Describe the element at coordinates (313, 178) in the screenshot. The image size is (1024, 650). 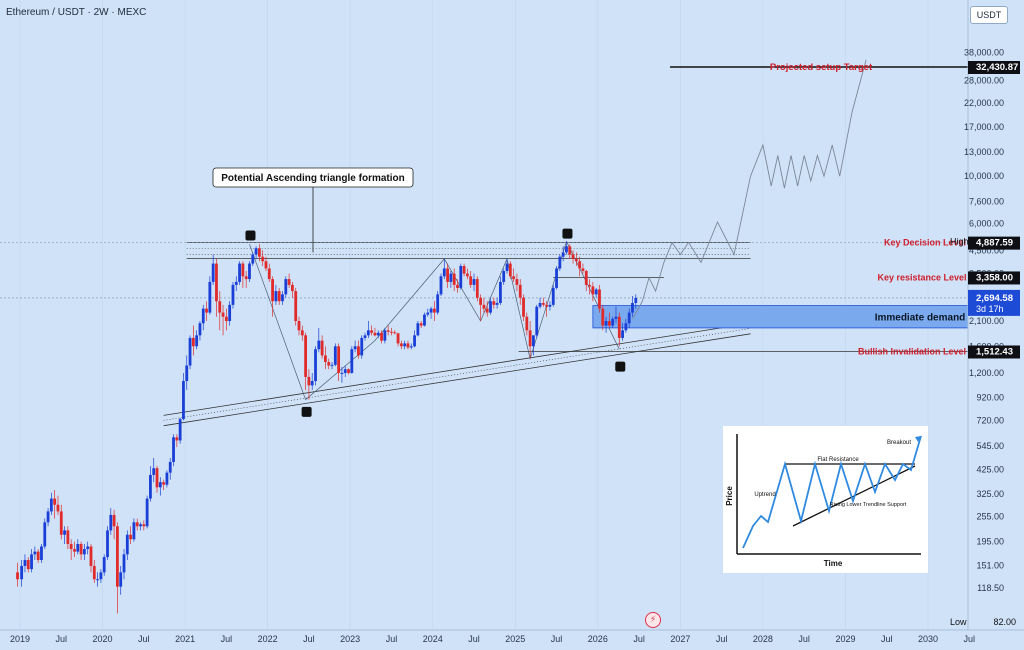
I see `triangle-annotation-text: Potential Ascending triangle formation` at that location.